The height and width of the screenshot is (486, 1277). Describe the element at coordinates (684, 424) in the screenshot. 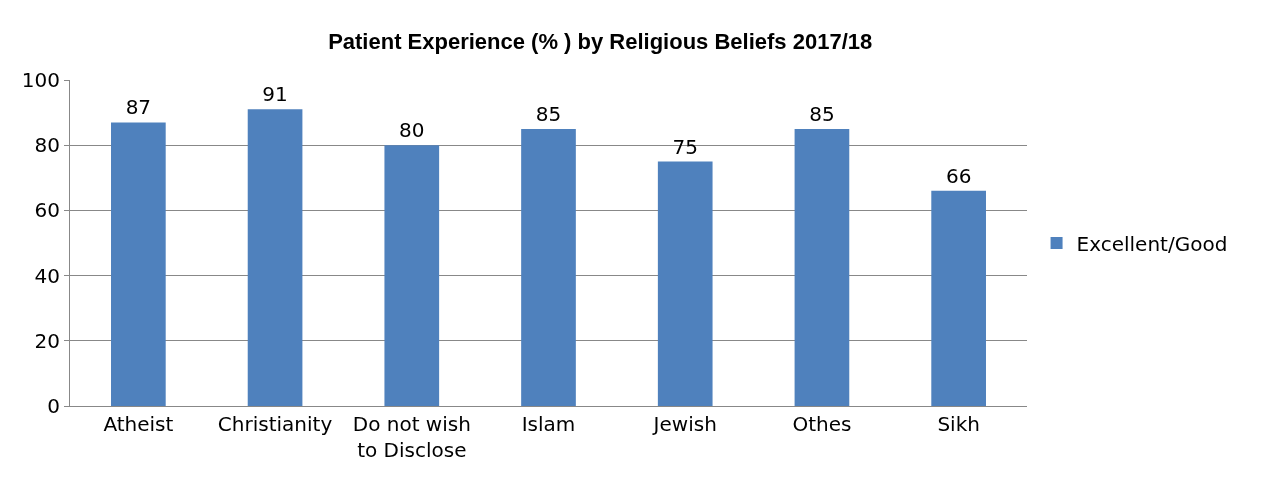

I see `x-tick-label: Jewish` at that location.